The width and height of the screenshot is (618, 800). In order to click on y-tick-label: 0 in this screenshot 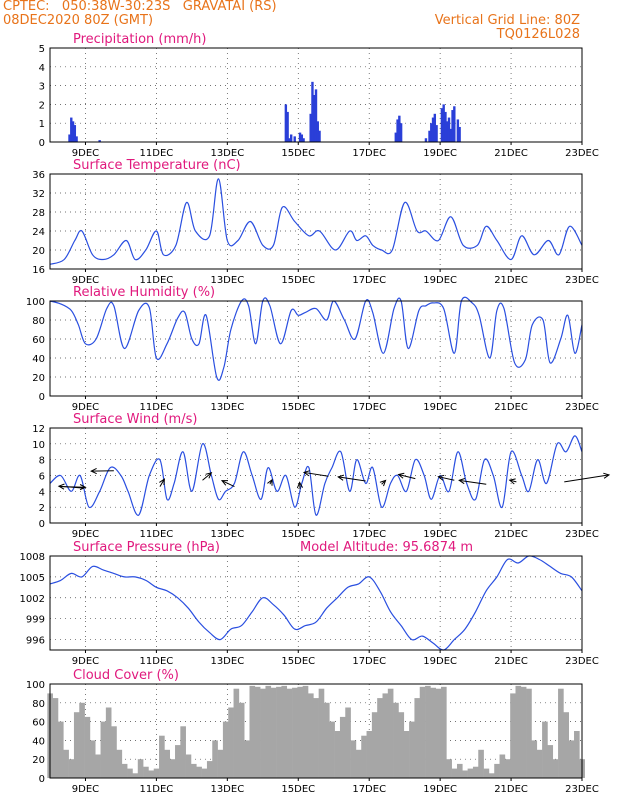, I will do `click(42, 524)`.